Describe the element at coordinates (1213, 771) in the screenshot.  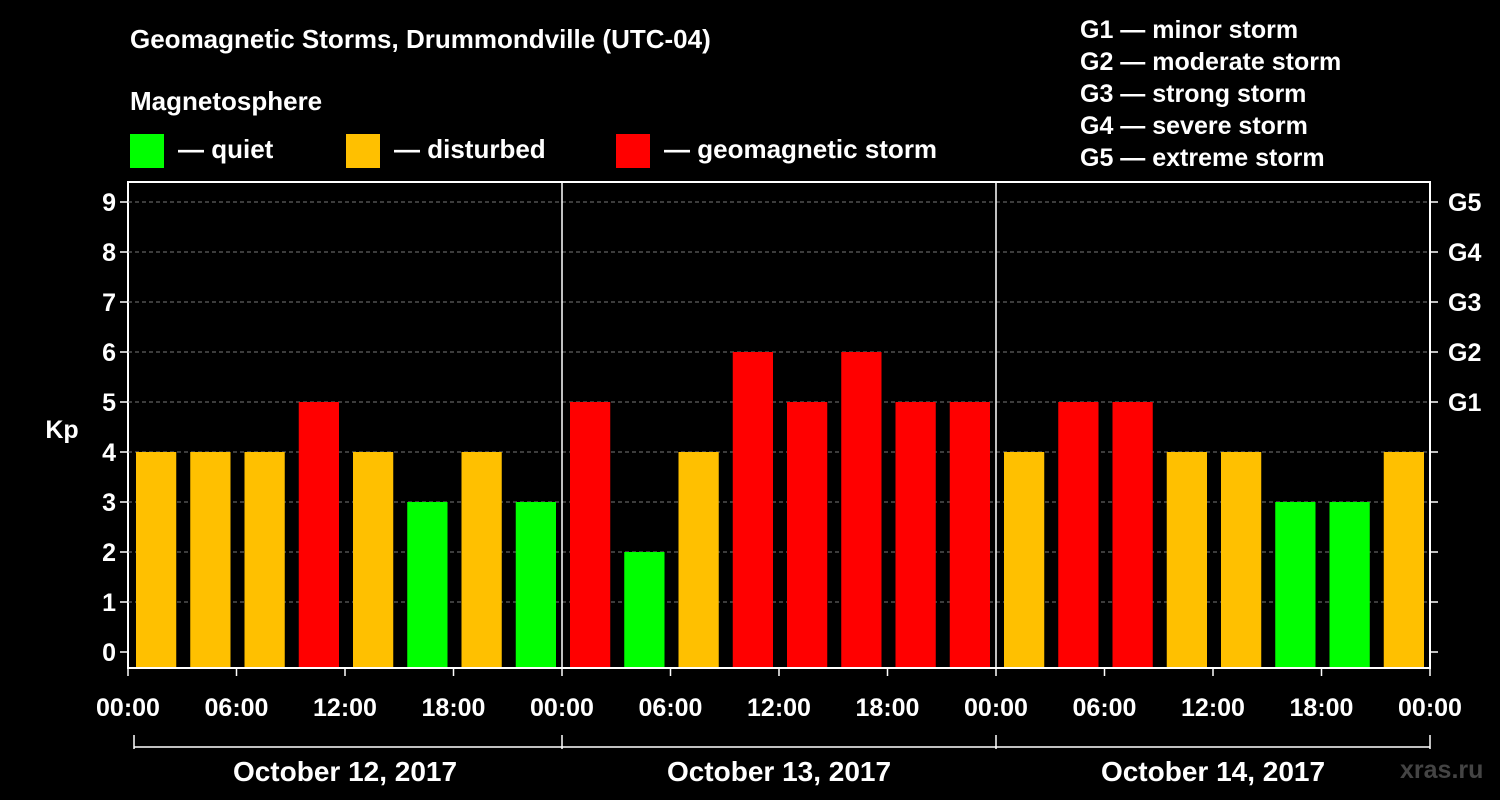
I see `day-label: October 14, 2017` at that location.